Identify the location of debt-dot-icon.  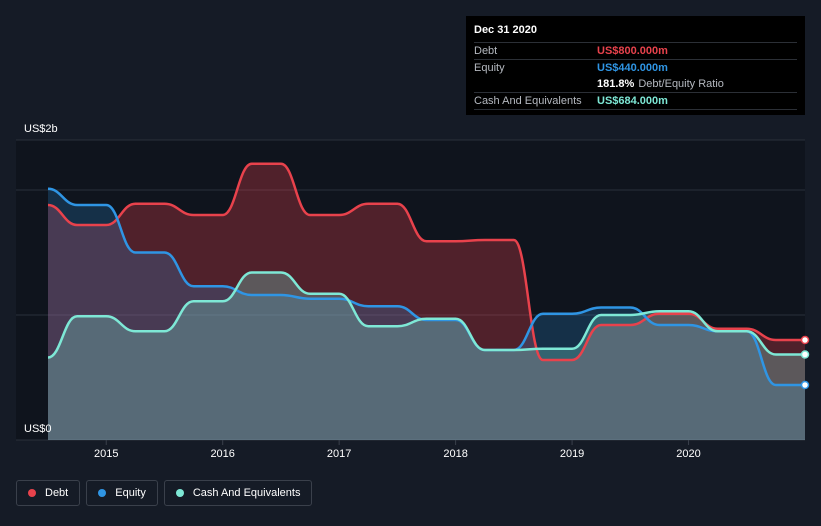
(32, 493).